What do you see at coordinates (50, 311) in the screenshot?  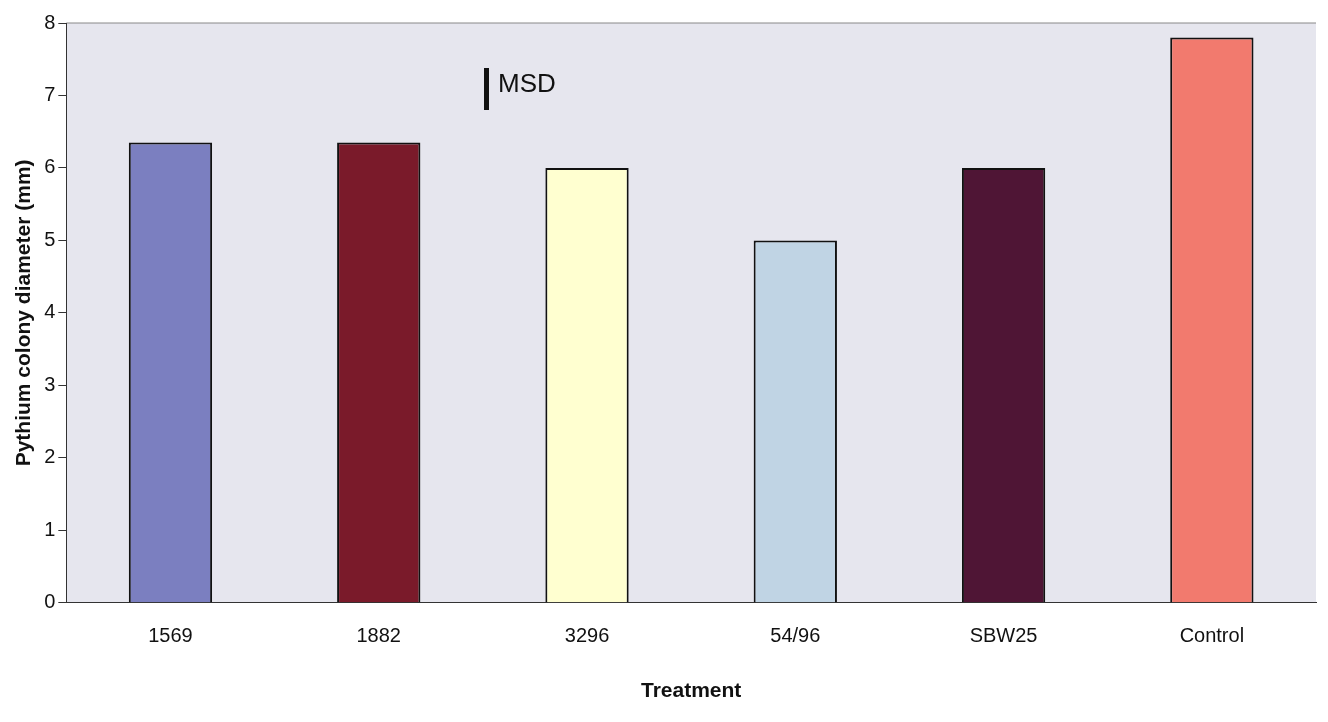 I see `y-tick-label: 4` at bounding box center [50, 311].